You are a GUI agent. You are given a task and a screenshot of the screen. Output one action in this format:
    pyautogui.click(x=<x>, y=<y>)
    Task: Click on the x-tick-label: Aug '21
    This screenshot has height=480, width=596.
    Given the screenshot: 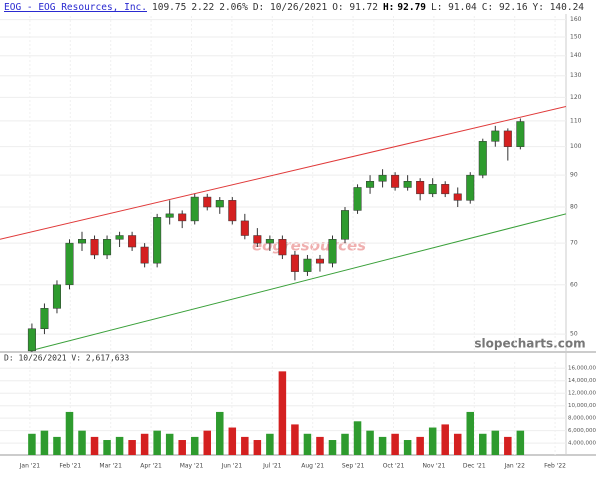 What is the action you would take?
    pyautogui.click(x=312, y=466)
    